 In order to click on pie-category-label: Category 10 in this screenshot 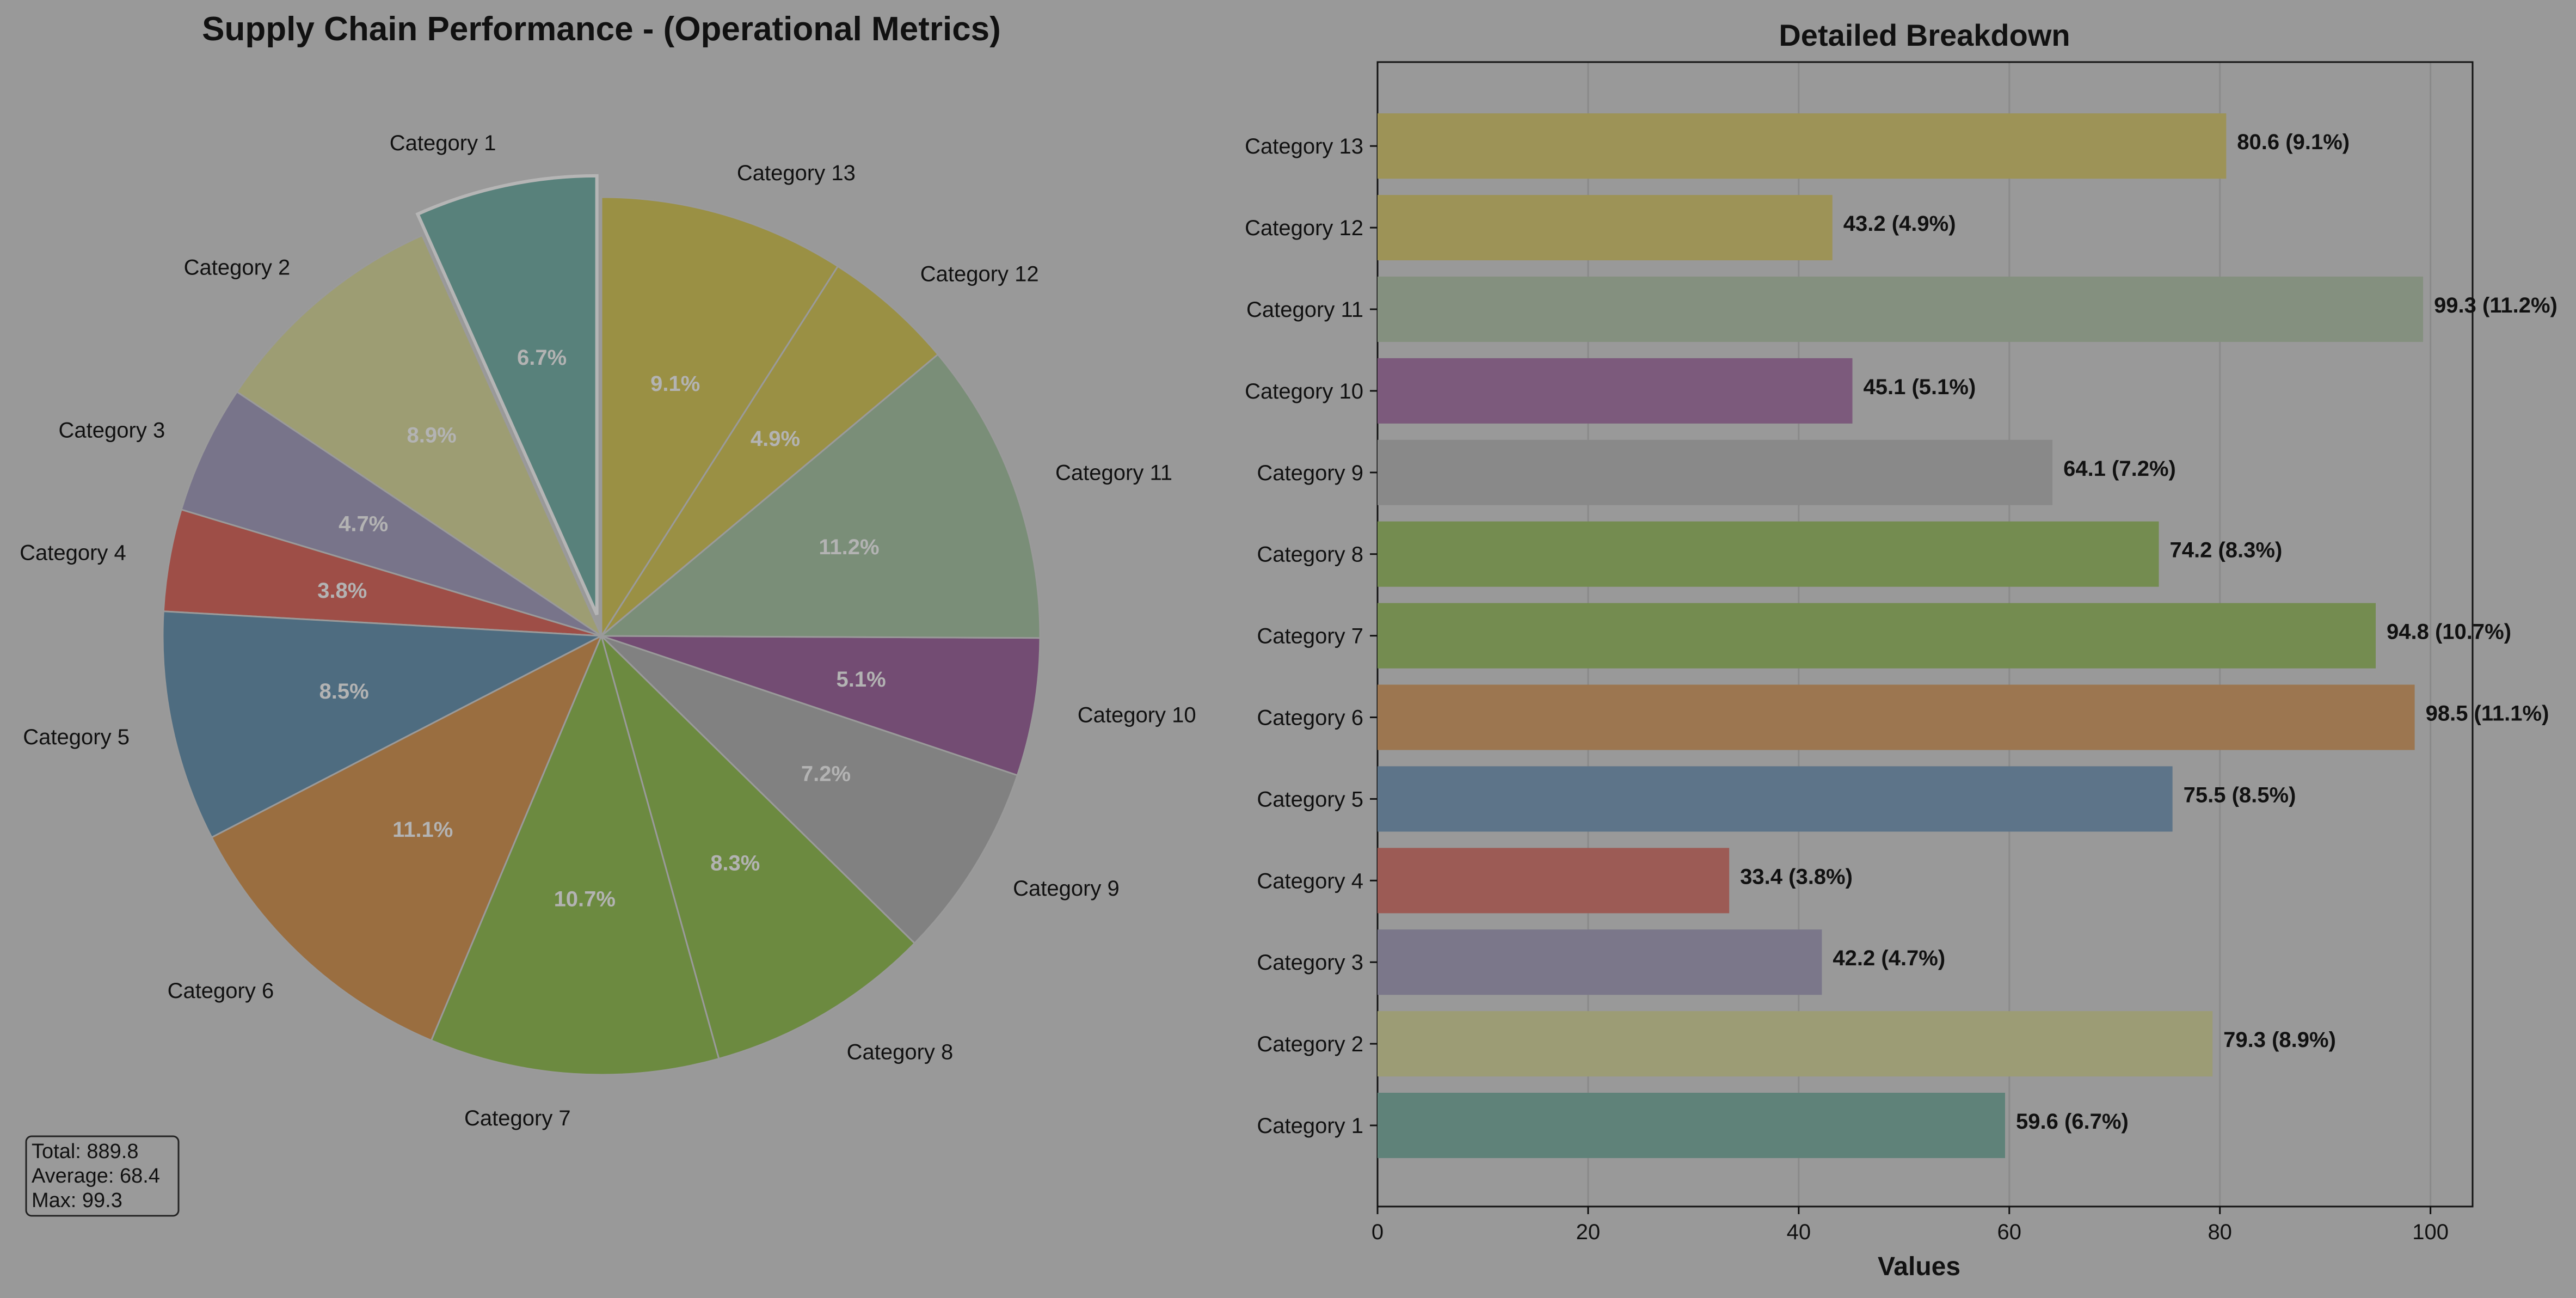, I will do `click(1137, 715)`.